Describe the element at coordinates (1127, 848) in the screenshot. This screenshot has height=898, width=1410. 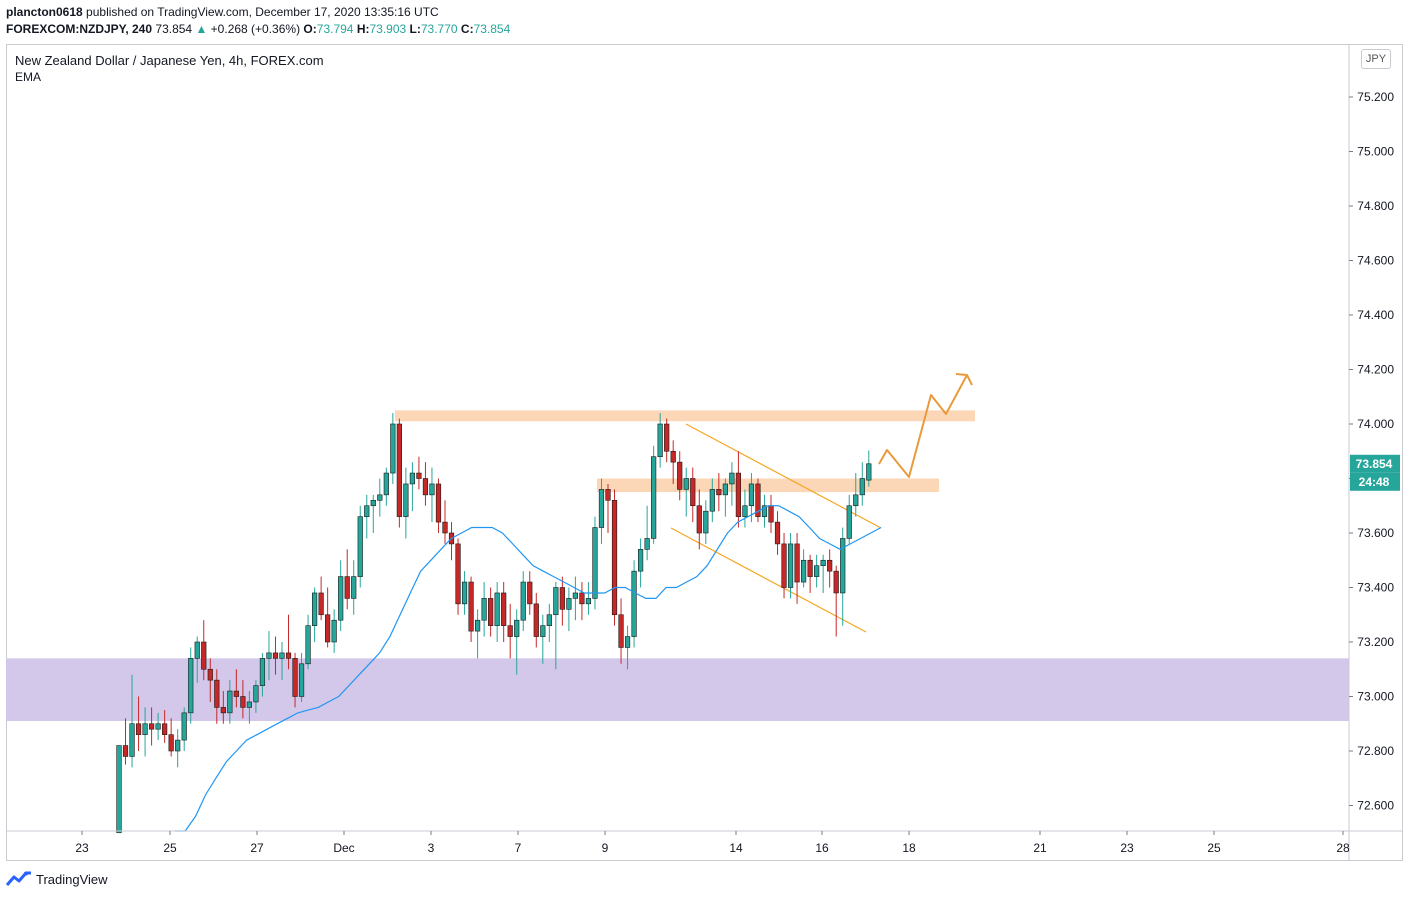
I see `time-tick-label: 23` at that location.